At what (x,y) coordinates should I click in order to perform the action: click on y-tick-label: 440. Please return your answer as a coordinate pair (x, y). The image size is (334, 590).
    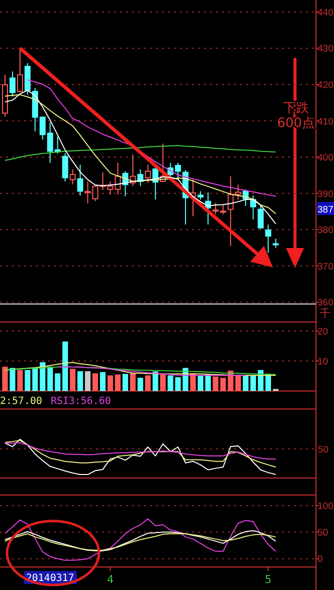
    Looking at the image, I should click on (326, 12).